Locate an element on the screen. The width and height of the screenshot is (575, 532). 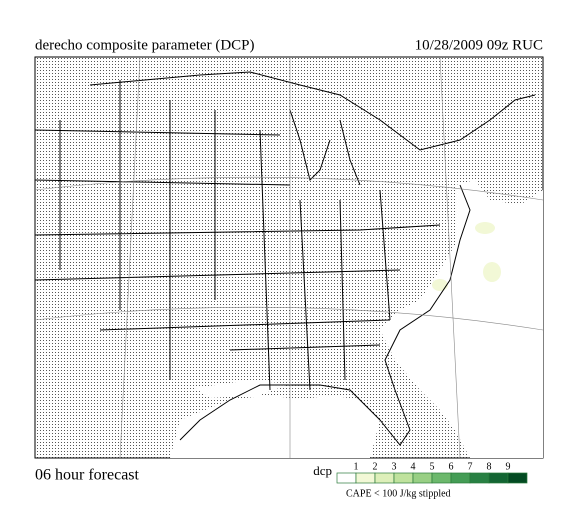
title: derecho composite parameter (DCP) is located at coordinates (145, 45).